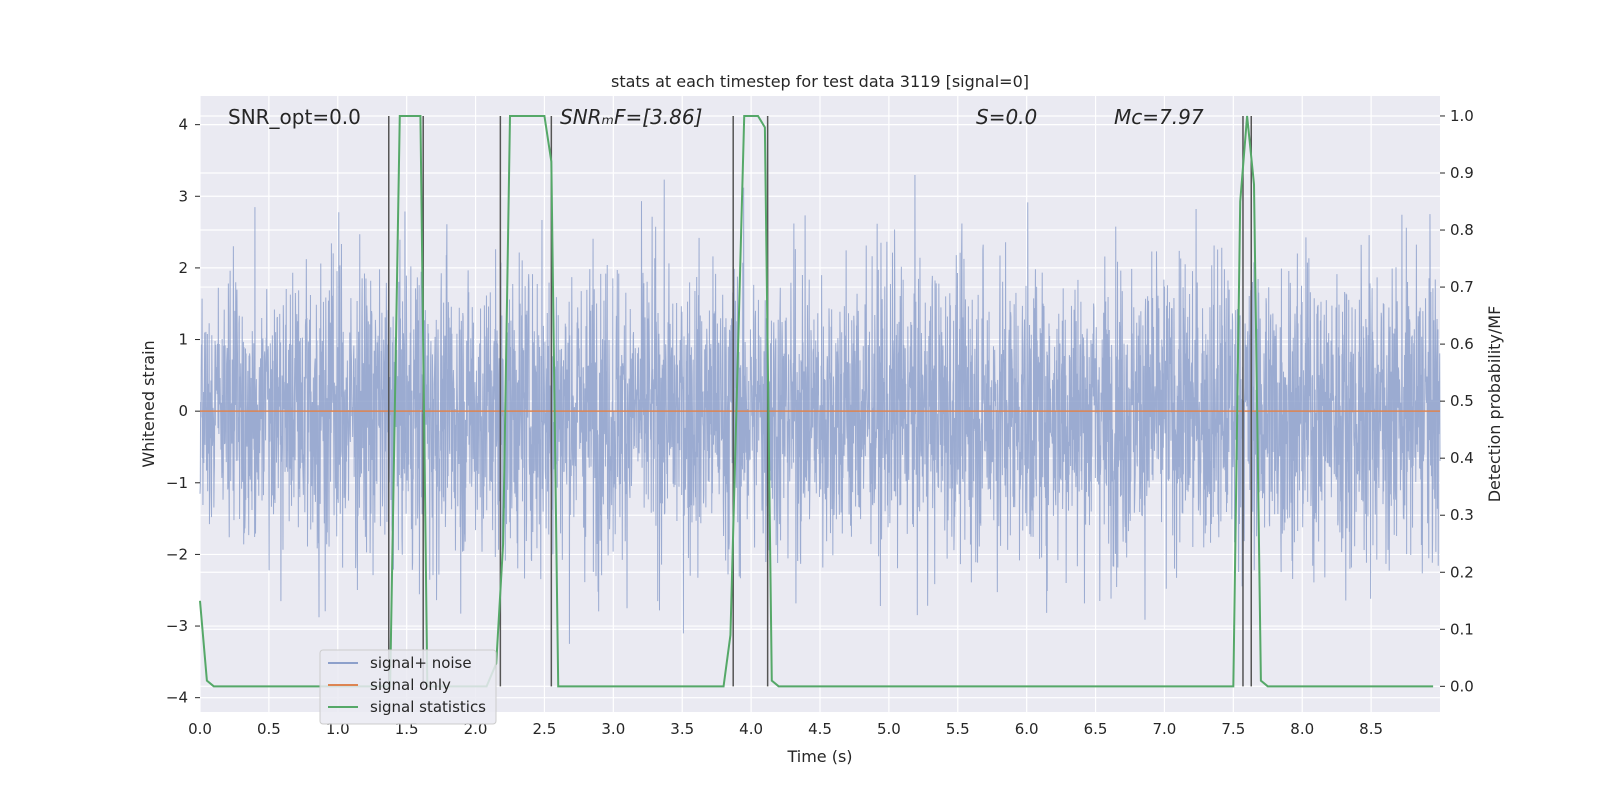 This screenshot has width=1600, height=800. I want to click on y-left-tick-label: 2, so click(183, 268).